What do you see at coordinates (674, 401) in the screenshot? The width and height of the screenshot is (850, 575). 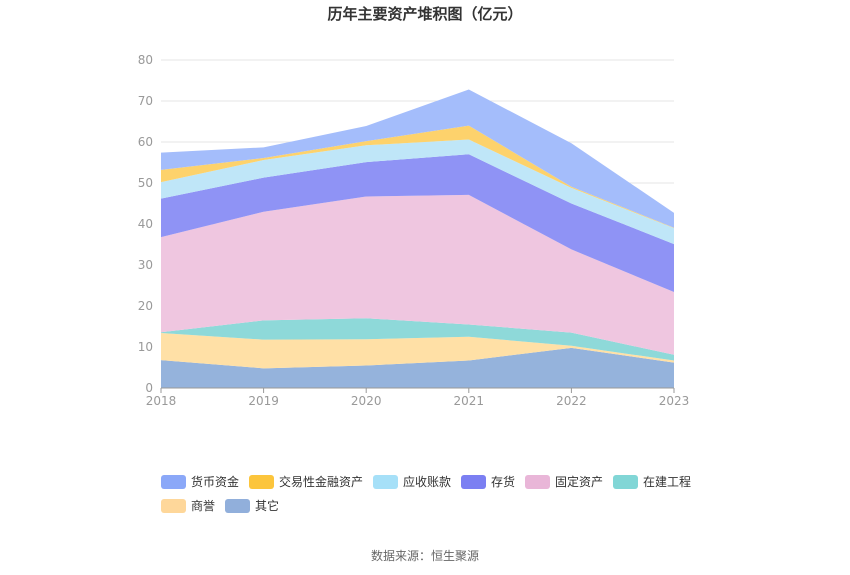 I see `x-tick-label: 2023` at bounding box center [674, 401].